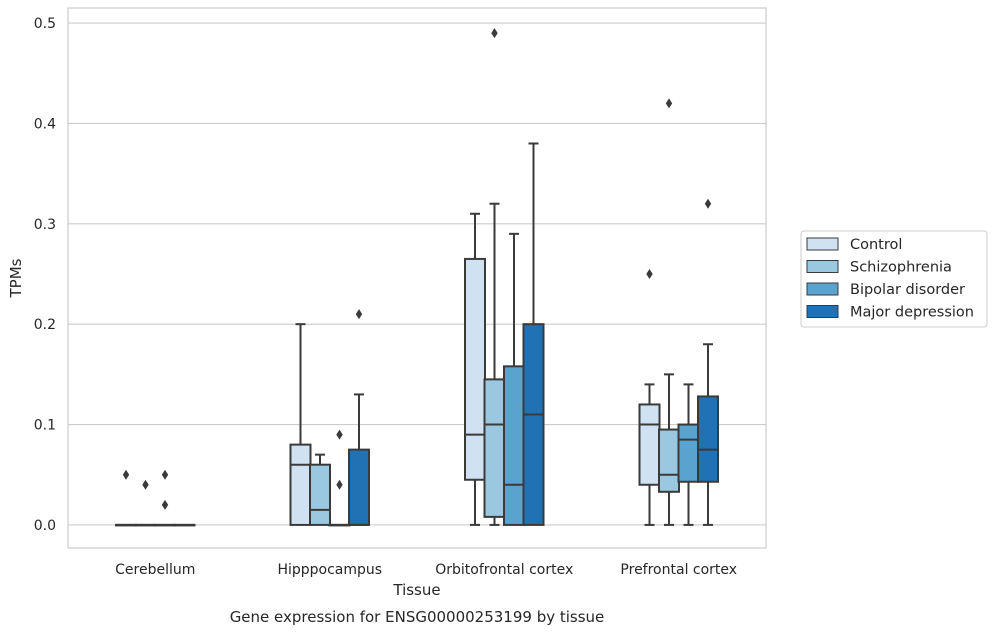  I want to click on x-tick-label: Prefrontal cortex, so click(678, 570).